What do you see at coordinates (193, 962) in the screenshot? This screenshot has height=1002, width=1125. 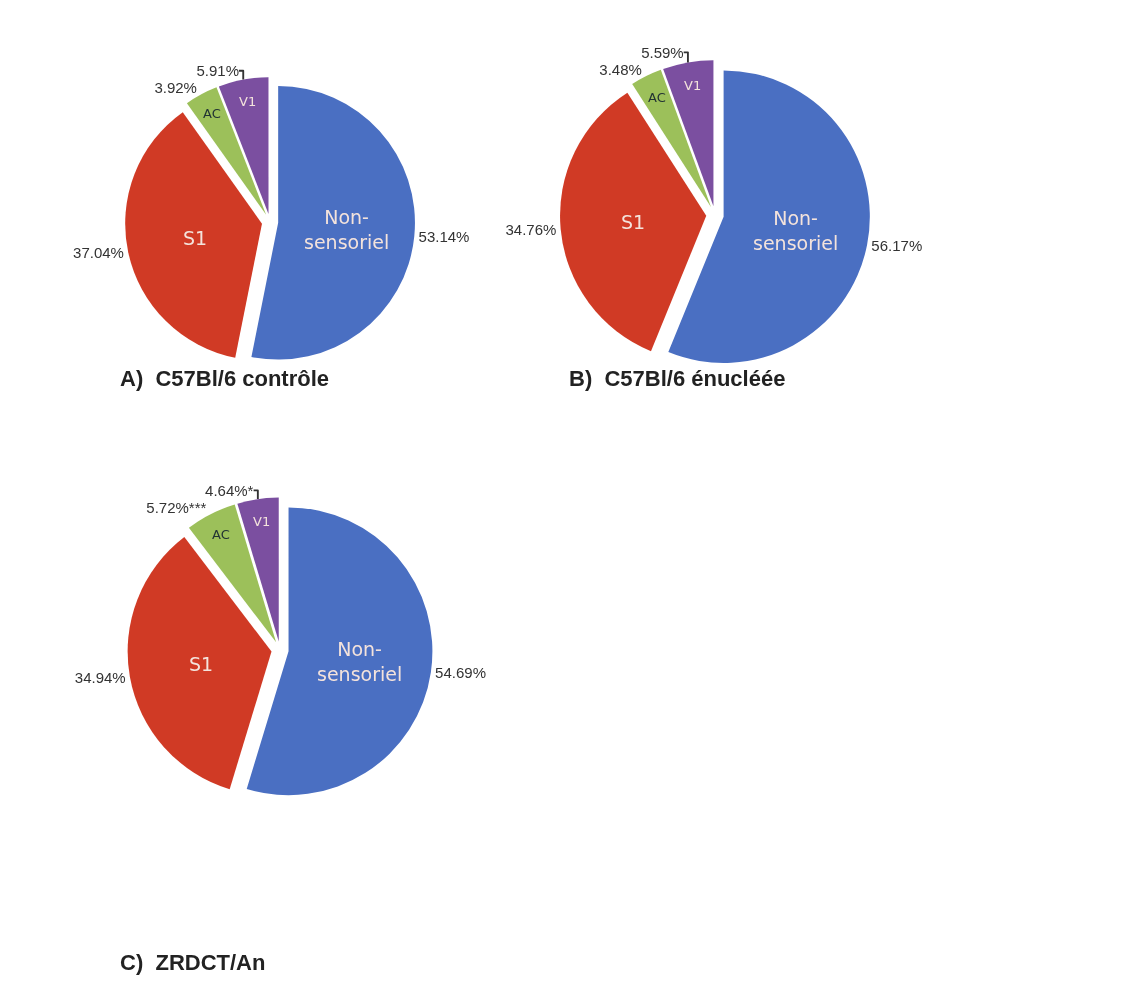 I see `text: C) ZRDCT/An` at bounding box center [193, 962].